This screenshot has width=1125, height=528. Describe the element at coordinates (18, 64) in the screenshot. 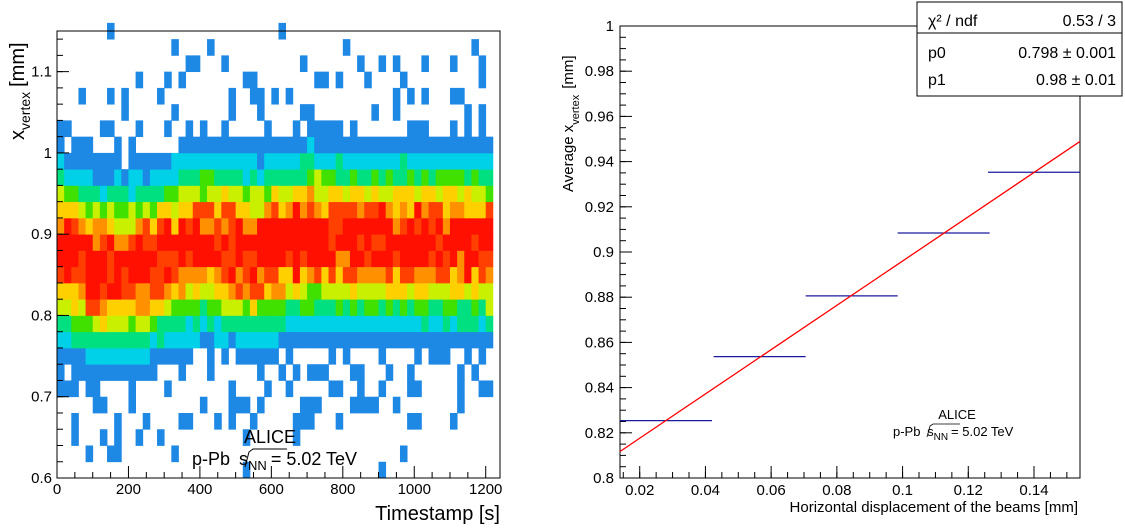

I see `y-axis-title-unit: [mm]` at that location.